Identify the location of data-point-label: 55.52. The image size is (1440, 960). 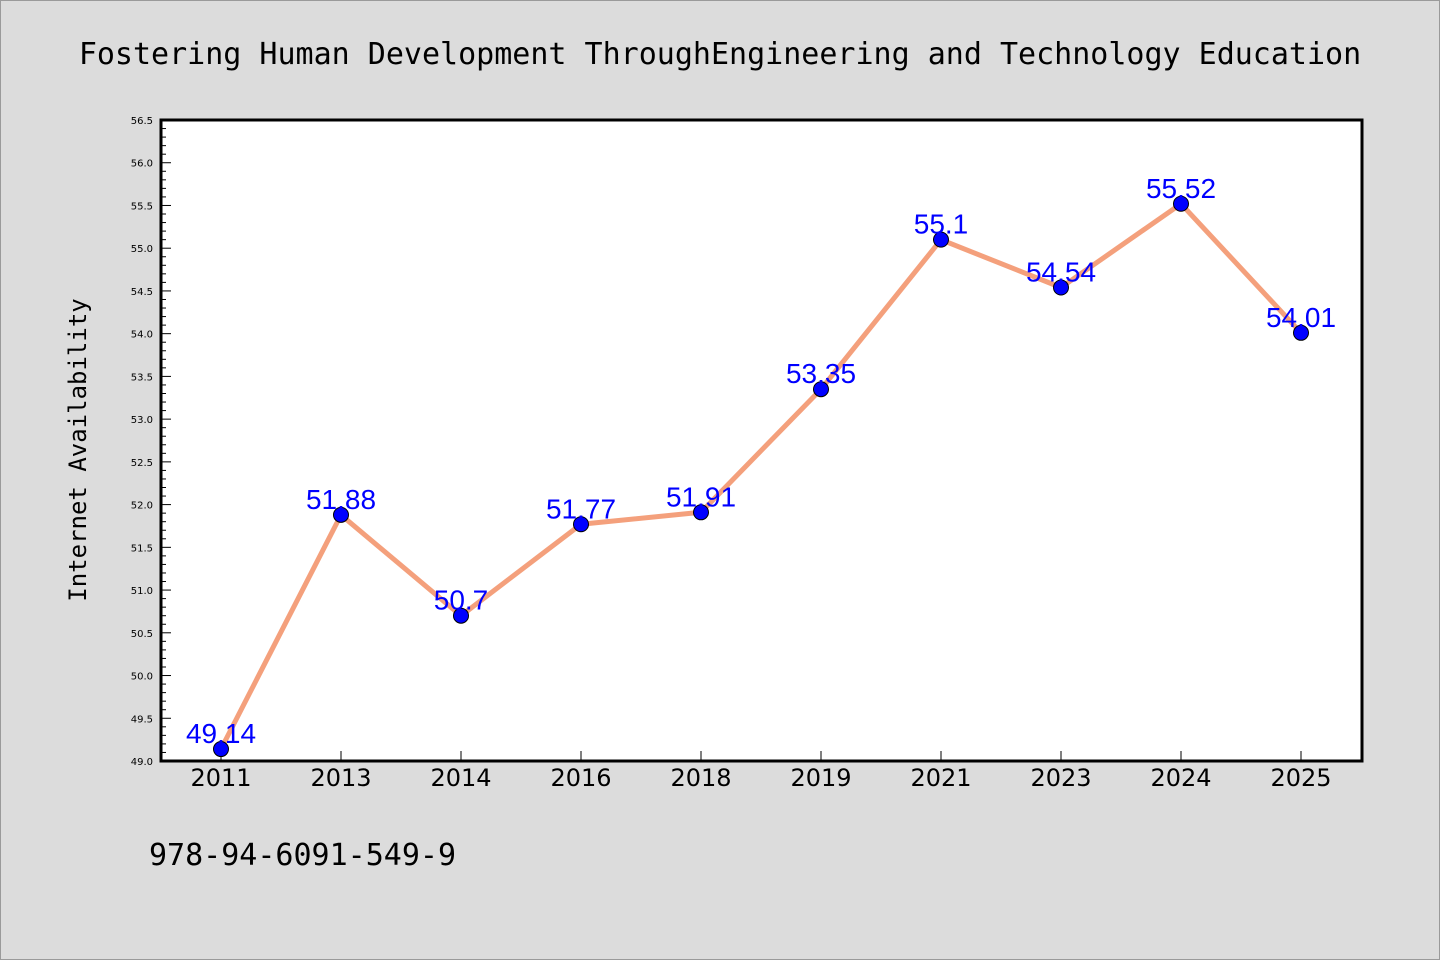
(1181, 188).